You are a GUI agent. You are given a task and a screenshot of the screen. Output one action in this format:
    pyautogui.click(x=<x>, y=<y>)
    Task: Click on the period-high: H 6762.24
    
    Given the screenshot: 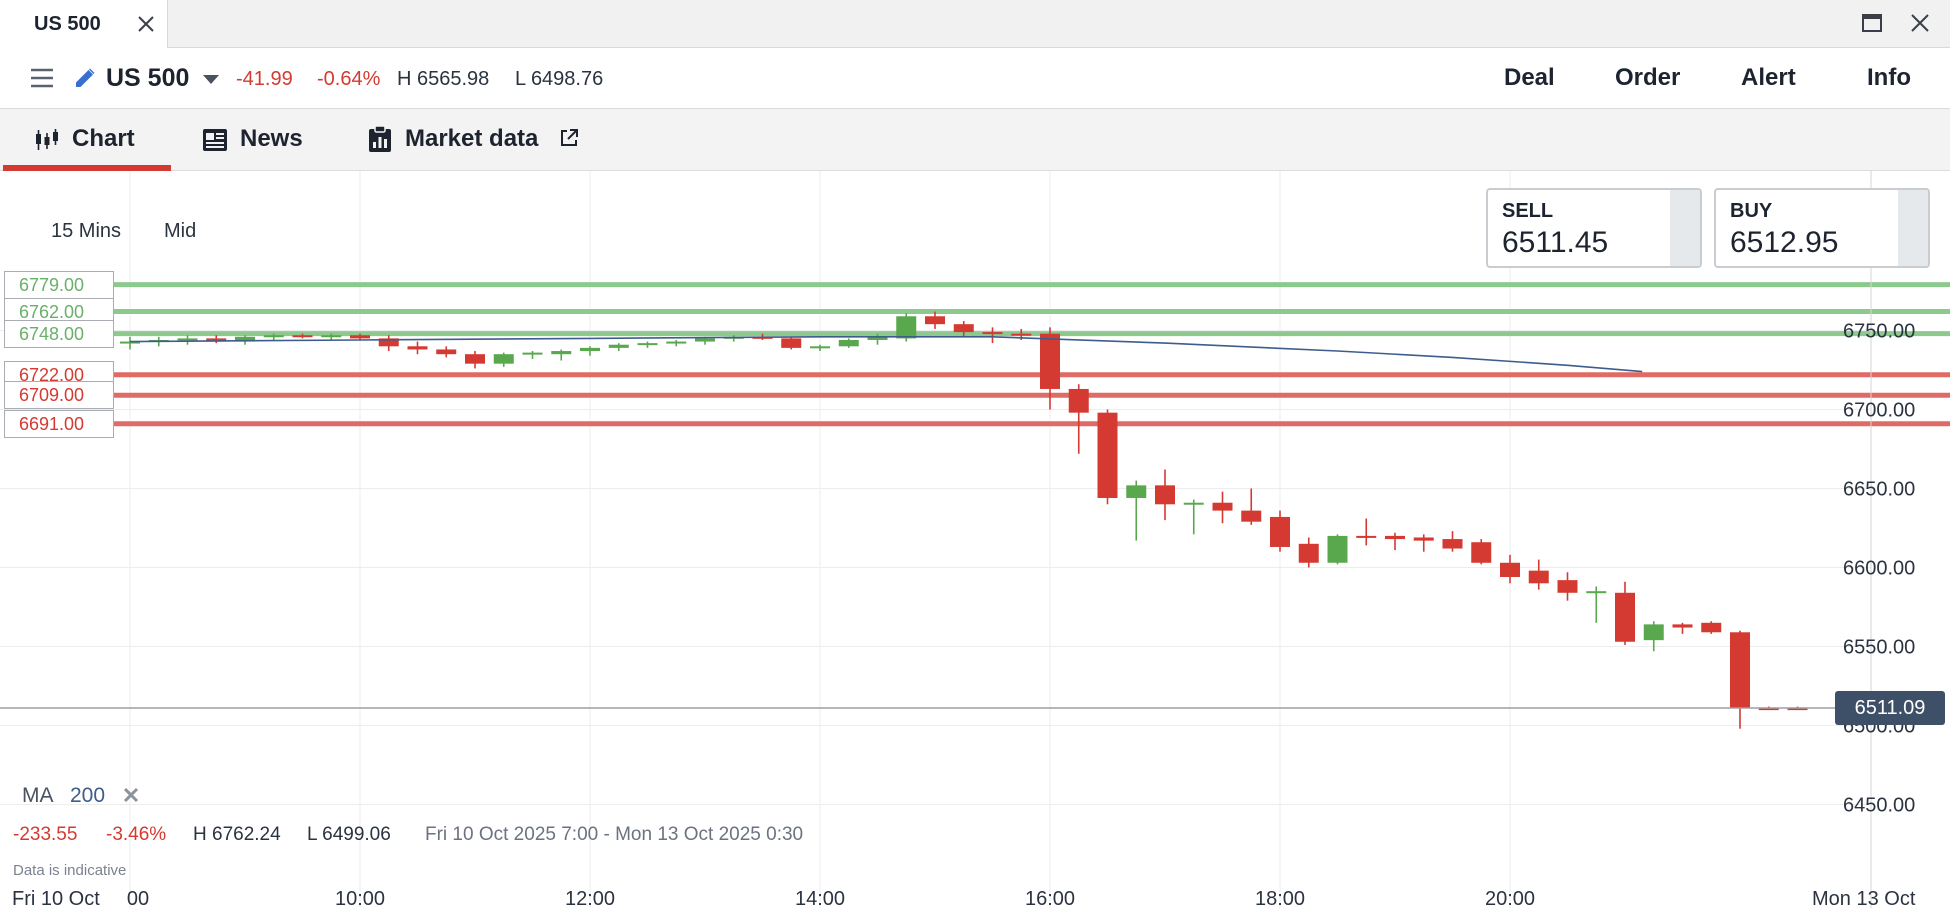 What is the action you would take?
    pyautogui.click(x=237, y=834)
    